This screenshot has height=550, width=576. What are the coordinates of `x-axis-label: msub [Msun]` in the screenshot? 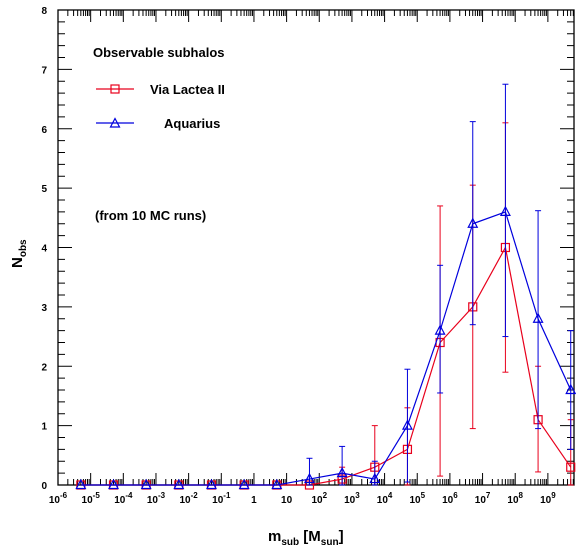 It's located at (306, 538).